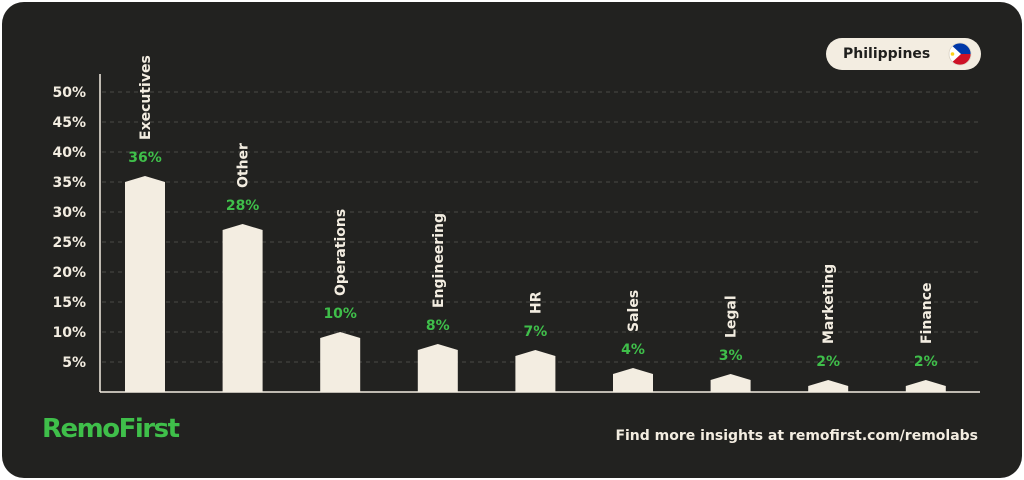 The width and height of the screenshot is (1024, 480). I want to click on value-label: 28%, so click(243, 206).